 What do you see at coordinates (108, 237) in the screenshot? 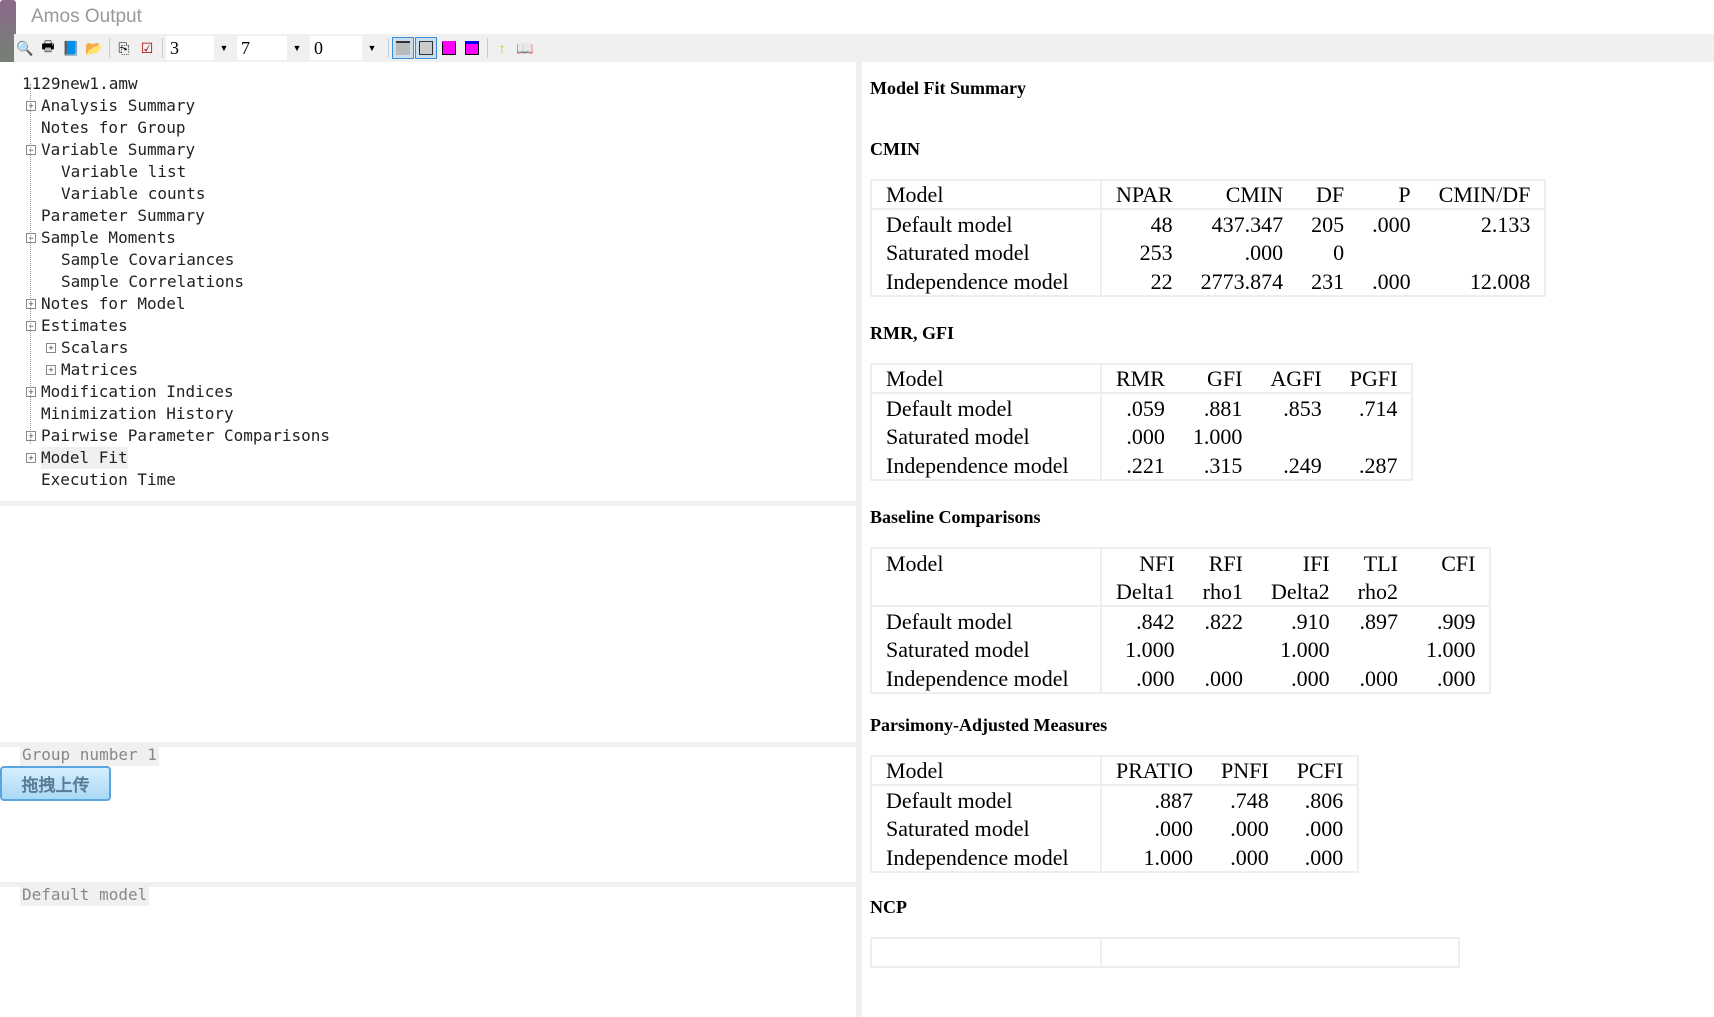
I see `tree-item: Sample Moments` at bounding box center [108, 237].